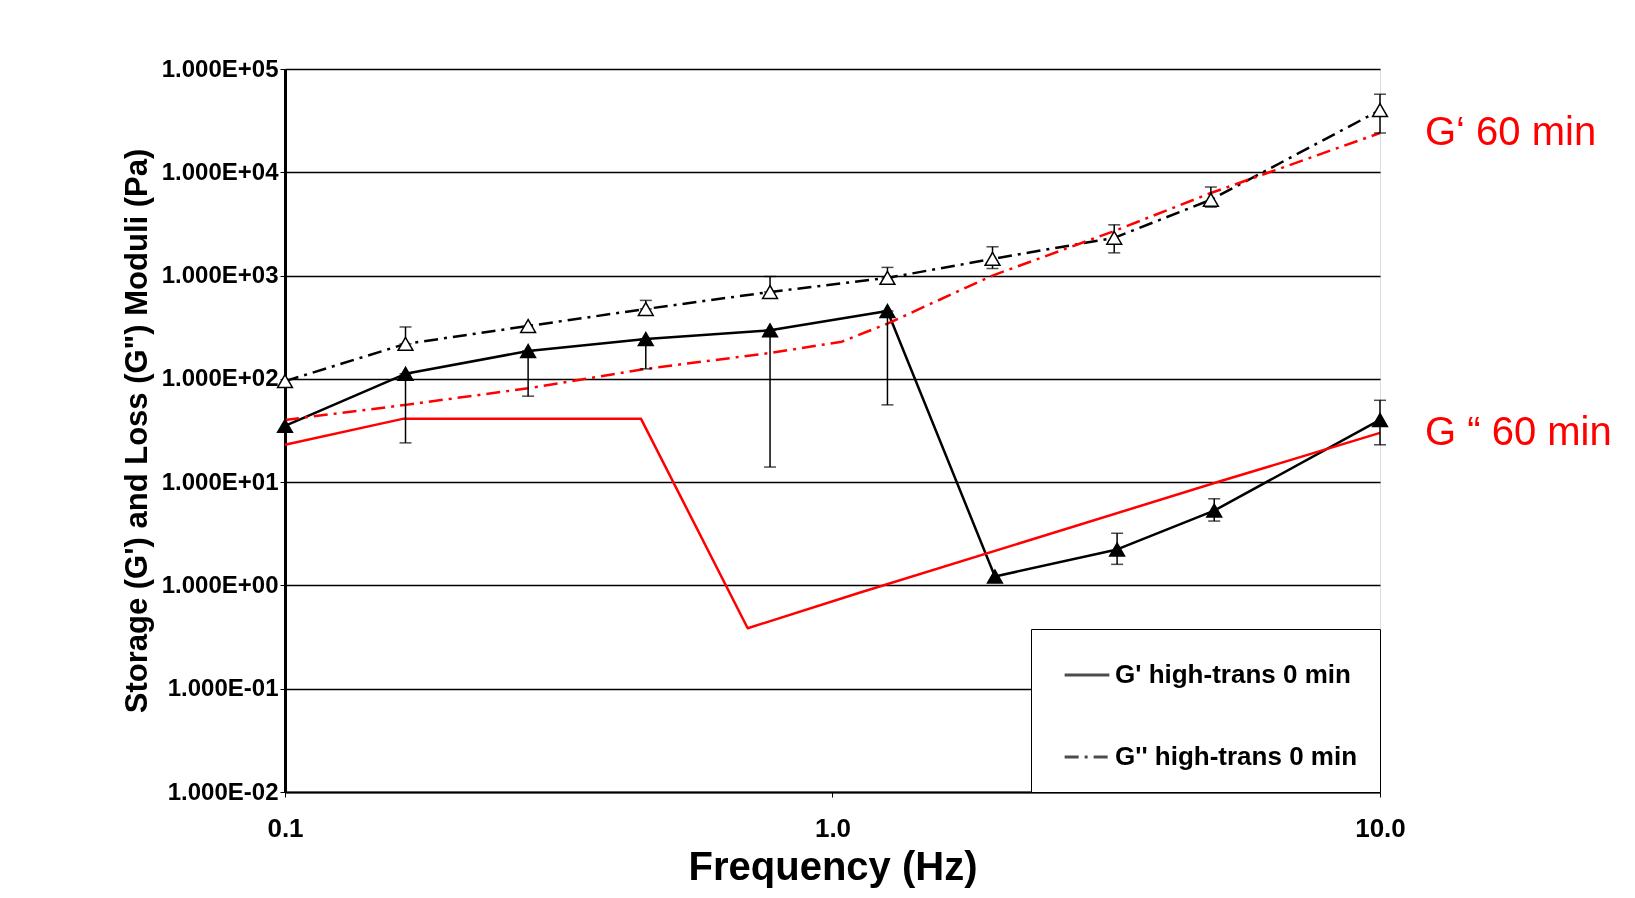 The height and width of the screenshot is (898, 1635). I want to click on y-tick-label: 1.000E+00, so click(220, 584).